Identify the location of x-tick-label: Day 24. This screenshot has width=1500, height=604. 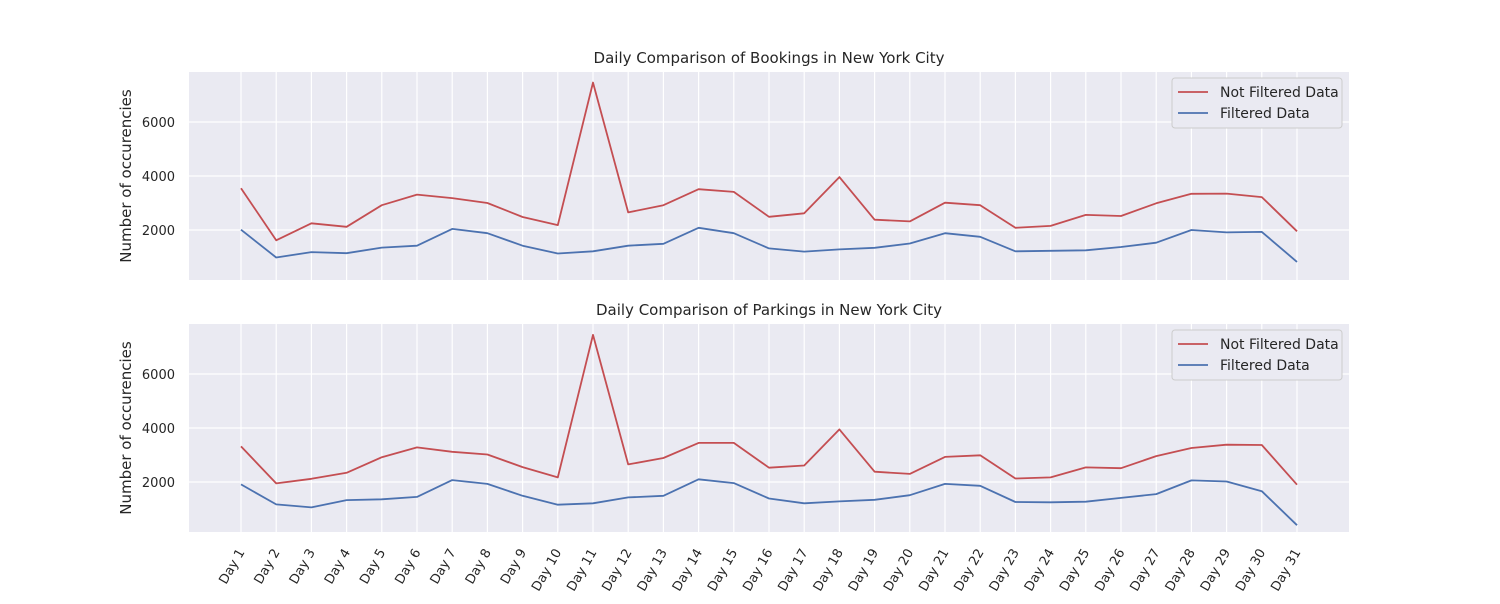
(1040, 571).